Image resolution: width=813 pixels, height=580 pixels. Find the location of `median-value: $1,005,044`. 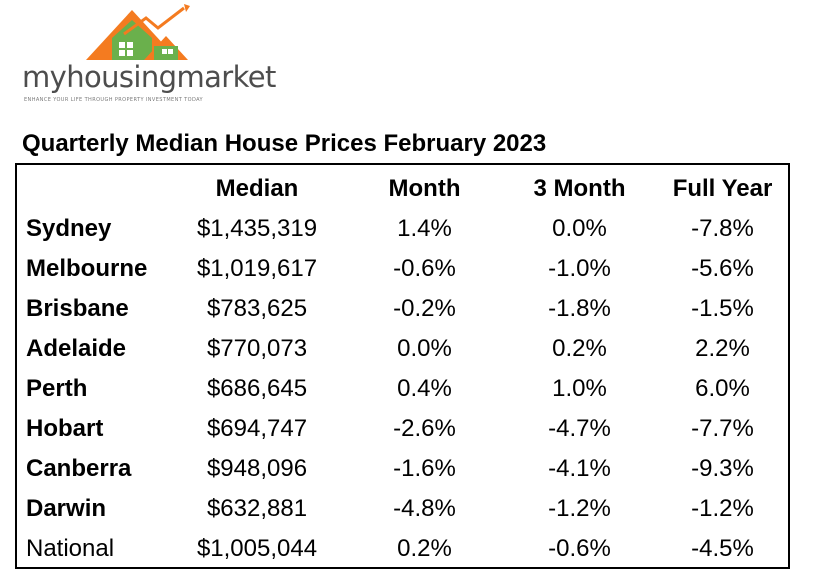

median-value: $1,005,044 is located at coordinates (257, 548).